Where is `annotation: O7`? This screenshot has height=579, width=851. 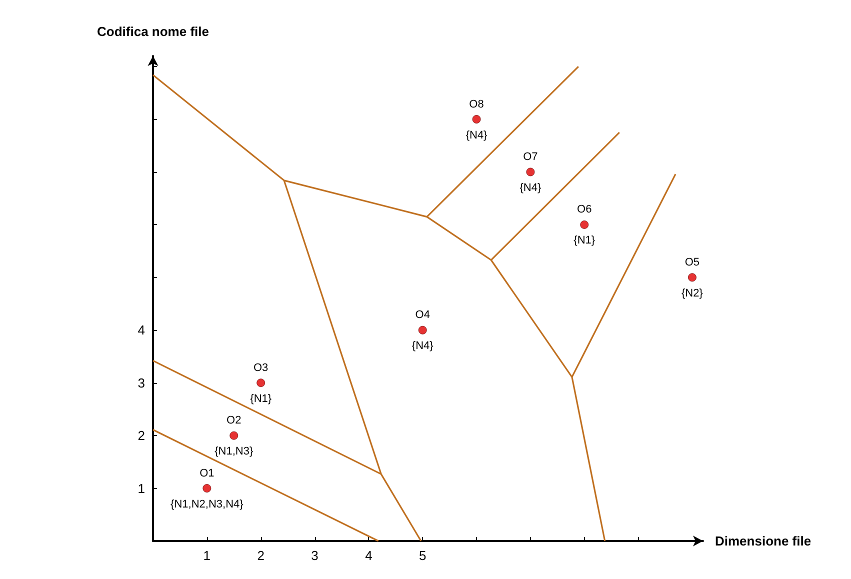
annotation: O7 is located at coordinates (530, 156).